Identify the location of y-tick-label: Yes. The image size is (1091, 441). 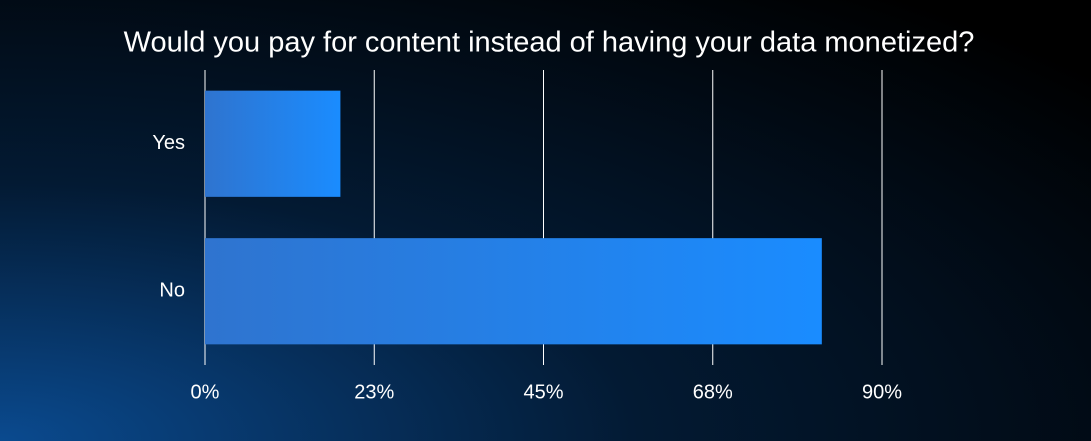
(168, 143).